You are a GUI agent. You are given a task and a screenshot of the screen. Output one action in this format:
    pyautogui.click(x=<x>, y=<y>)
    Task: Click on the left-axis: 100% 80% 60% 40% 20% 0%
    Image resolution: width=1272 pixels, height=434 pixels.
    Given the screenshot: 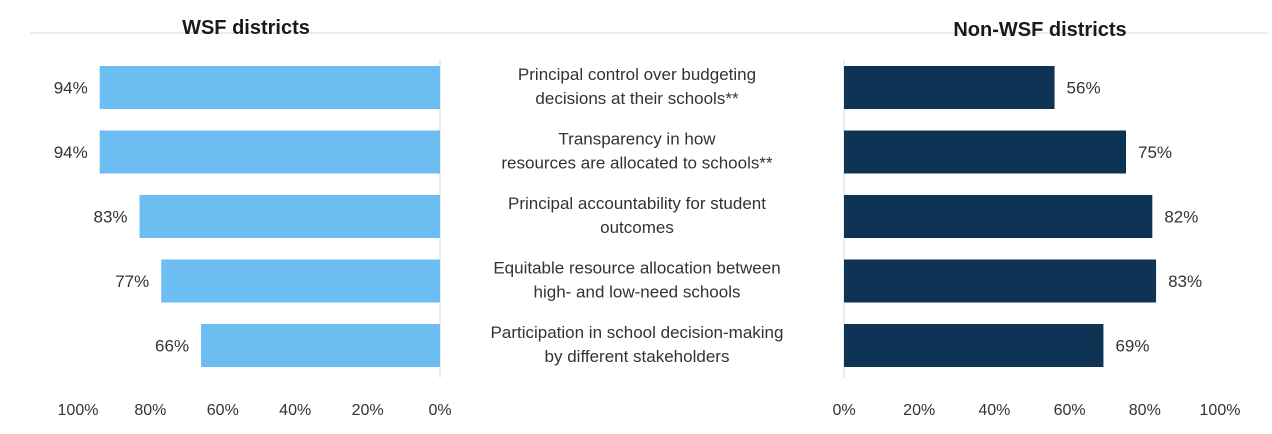 What is the action you would take?
    pyautogui.click(x=255, y=410)
    